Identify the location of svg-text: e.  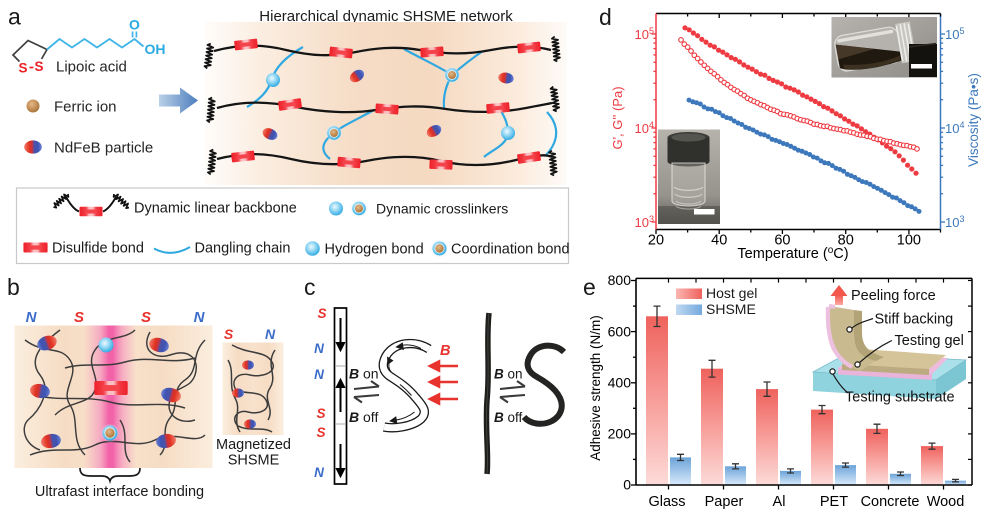
(589, 287).